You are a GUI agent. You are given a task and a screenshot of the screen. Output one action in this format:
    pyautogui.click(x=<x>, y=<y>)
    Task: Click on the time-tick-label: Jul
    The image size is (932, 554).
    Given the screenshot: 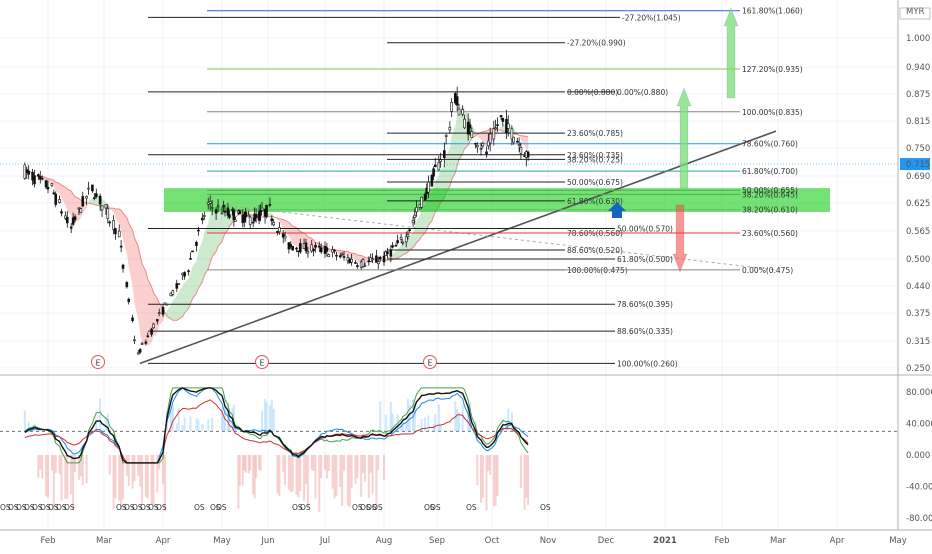 What is the action you would take?
    pyautogui.click(x=324, y=541)
    